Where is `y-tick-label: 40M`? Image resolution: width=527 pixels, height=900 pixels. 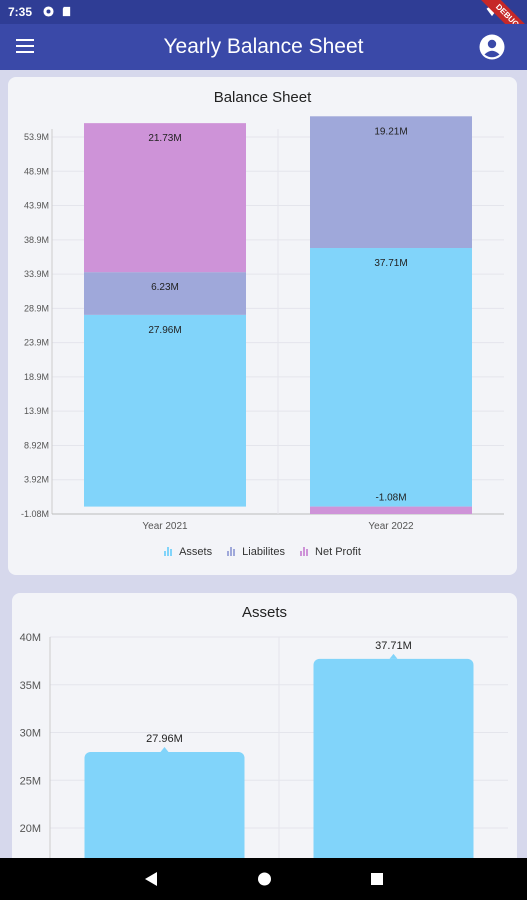 y-tick-label: 40M is located at coordinates (30, 638).